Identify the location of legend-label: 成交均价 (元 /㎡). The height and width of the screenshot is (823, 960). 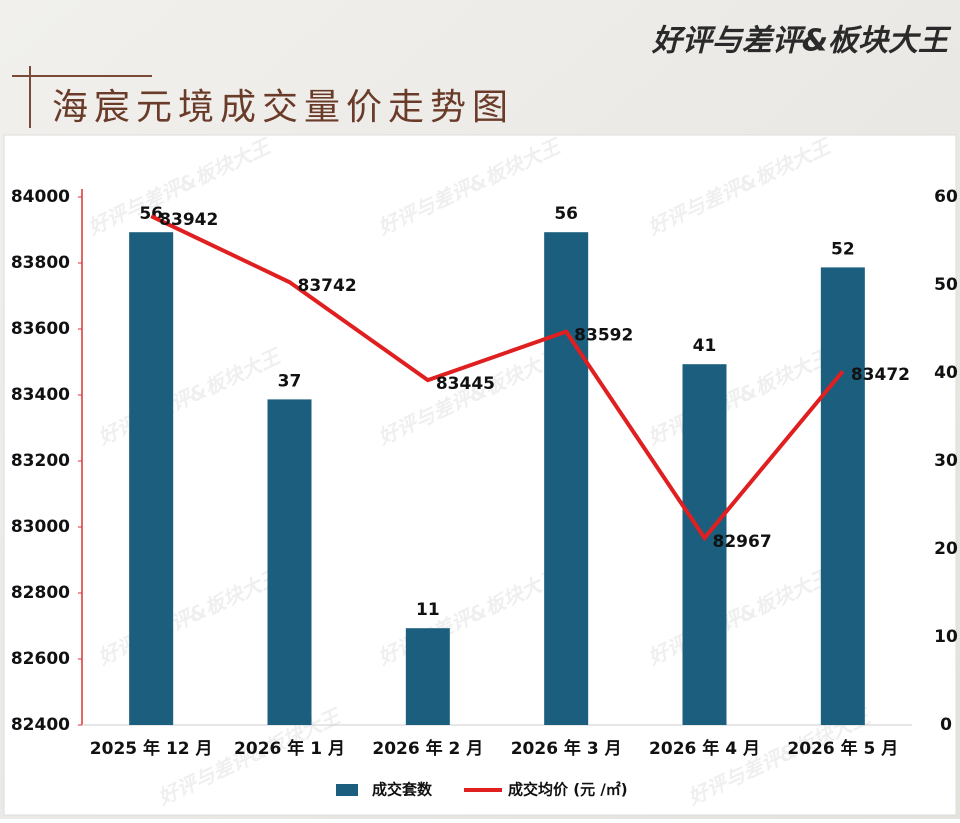
(568, 790).